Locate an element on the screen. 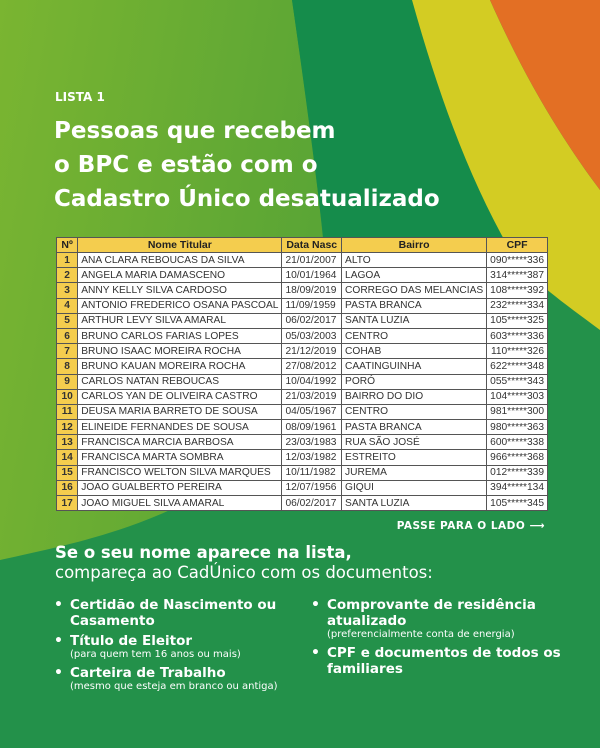  column-header-birthdate: Data Nasc is located at coordinates (312, 245).